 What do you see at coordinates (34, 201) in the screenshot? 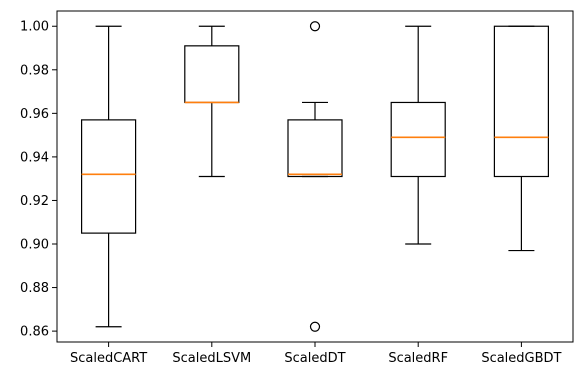
I see `y-tick-label: 0.92` at bounding box center [34, 201].